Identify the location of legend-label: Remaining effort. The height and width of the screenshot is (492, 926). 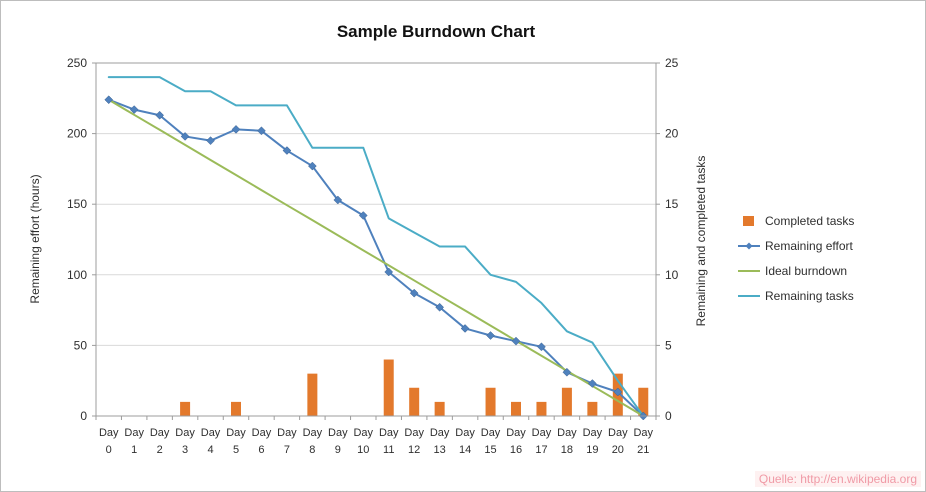
(809, 246).